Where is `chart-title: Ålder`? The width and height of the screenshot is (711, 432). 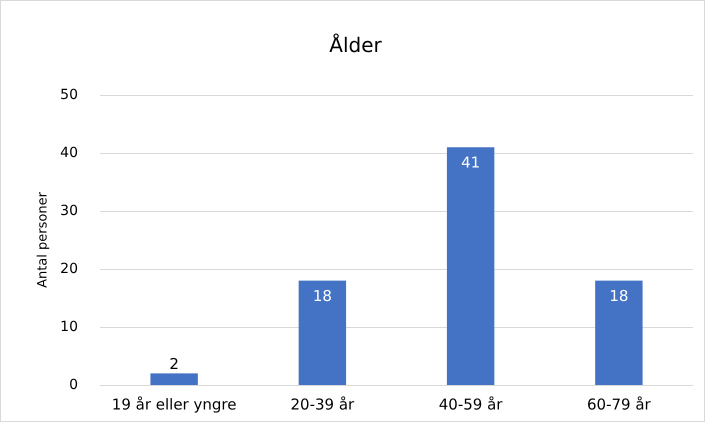
chart-title: Ålder is located at coordinates (356, 45).